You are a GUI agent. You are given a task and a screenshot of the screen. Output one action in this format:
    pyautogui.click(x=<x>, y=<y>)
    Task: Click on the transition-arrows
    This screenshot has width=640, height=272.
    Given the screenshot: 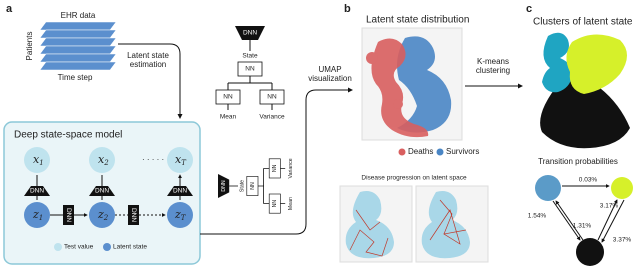 What is the action you would take?
    pyautogui.click(x=588, y=213)
    